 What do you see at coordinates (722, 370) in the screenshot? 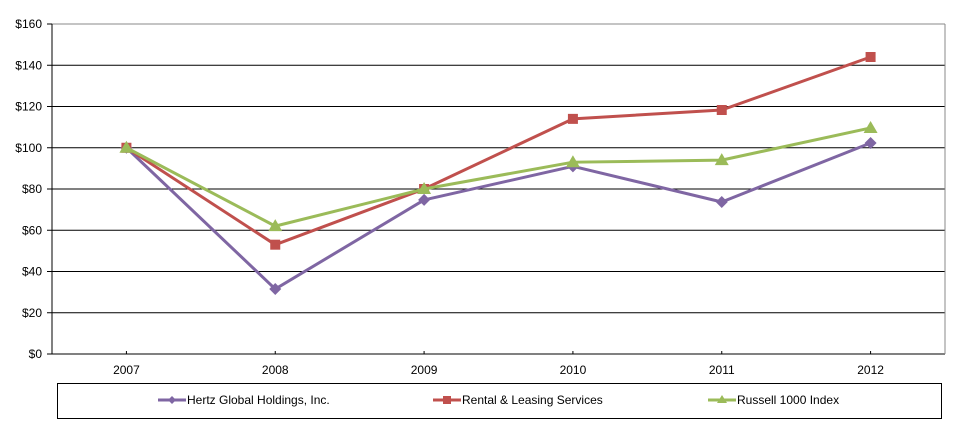
I see `x-tick-label: 2011` at bounding box center [722, 370].